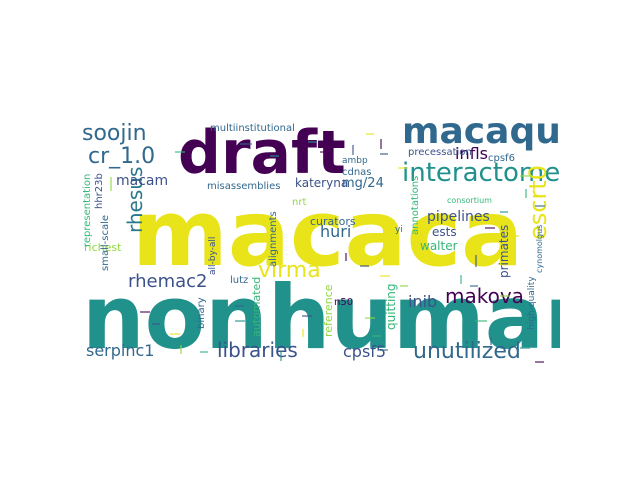  I want to click on word-cynomolgus: cynomolgus, so click(539, 249).